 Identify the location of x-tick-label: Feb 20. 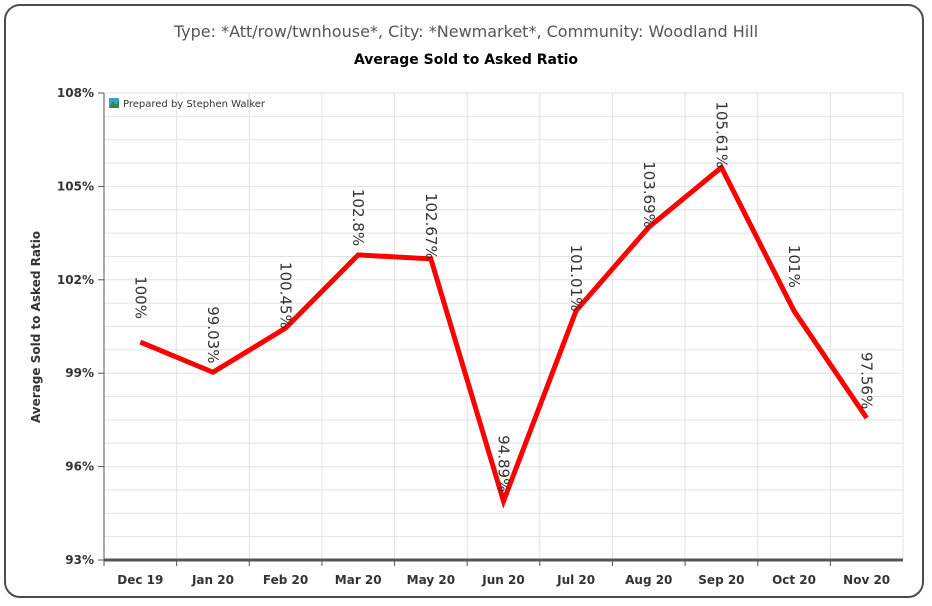
(285, 580).